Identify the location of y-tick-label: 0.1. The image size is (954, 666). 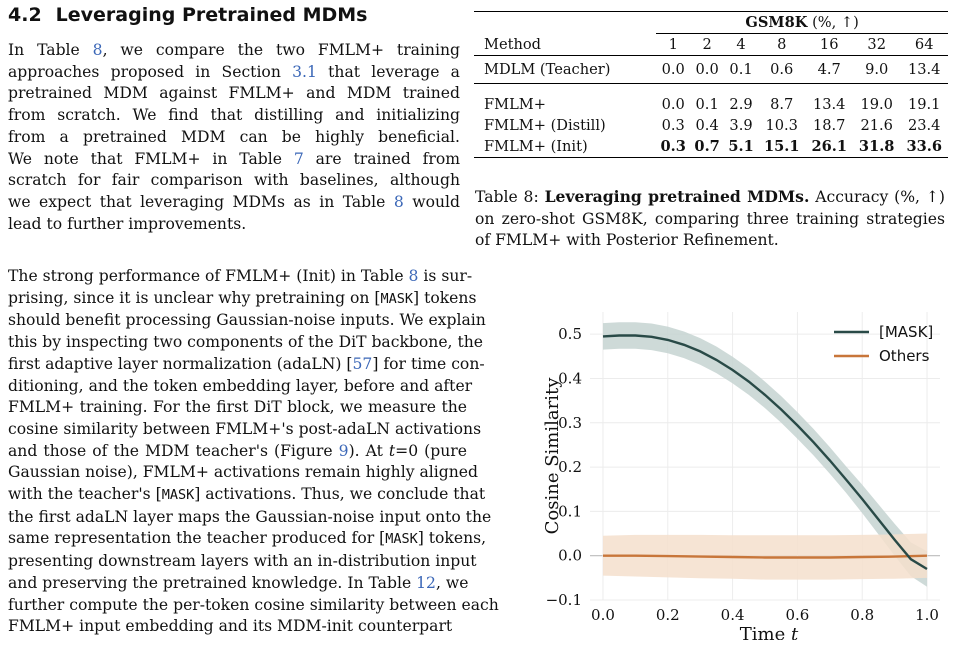
(570, 511).